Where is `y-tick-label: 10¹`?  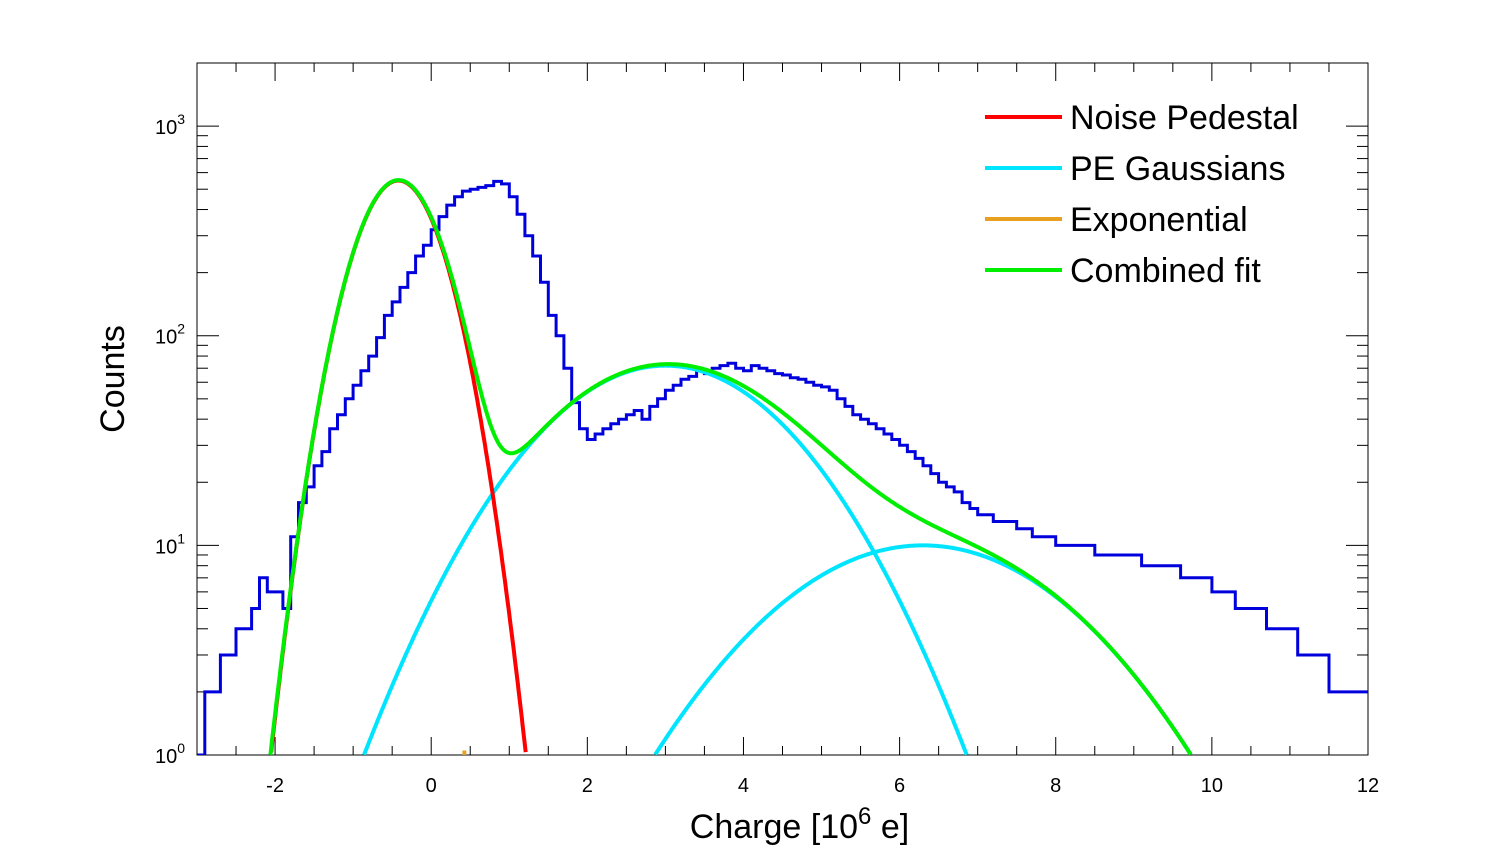
y-tick-label: 10¹ is located at coordinates (170, 544).